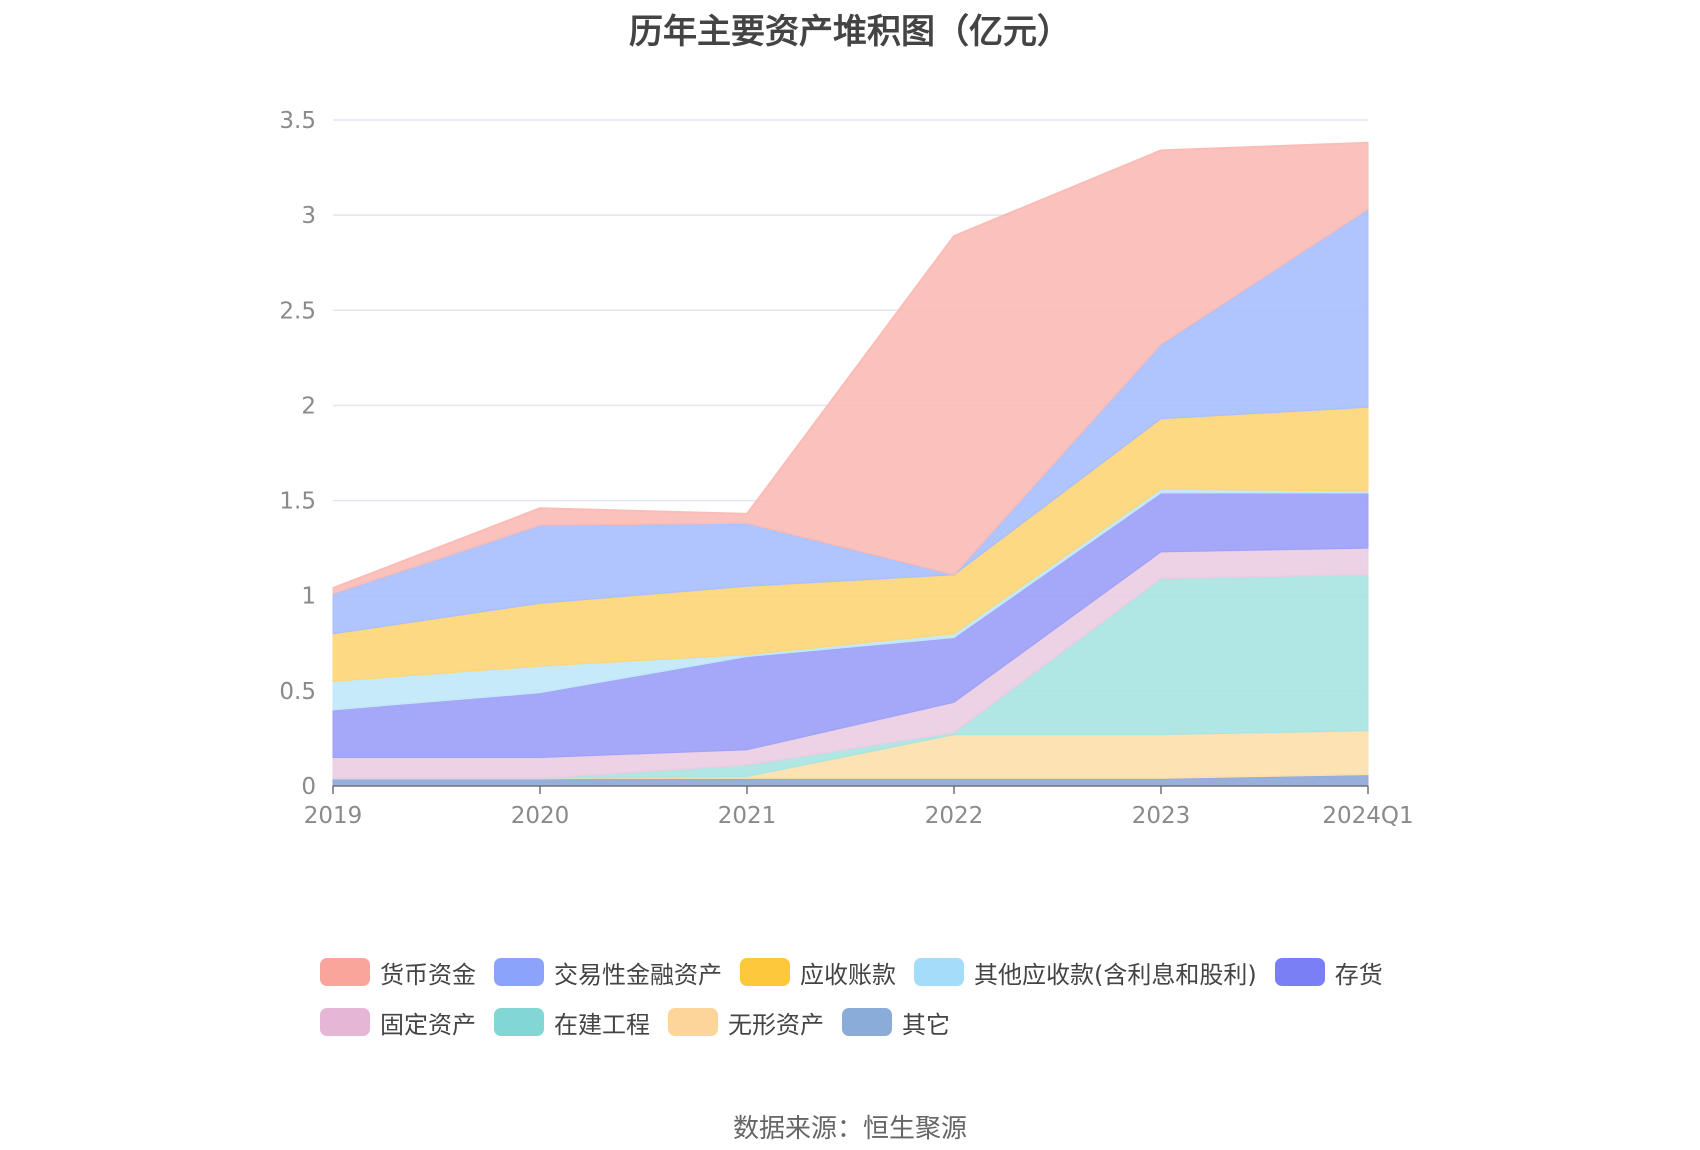 The height and width of the screenshot is (1150, 1700). I want to click on y-tick-label: 2.5, so click(297, 311).